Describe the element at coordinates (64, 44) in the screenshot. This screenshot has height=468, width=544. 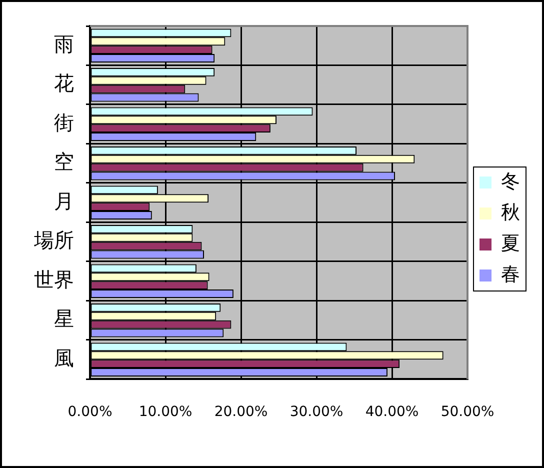
I see `y-tick-label: 雨` at that location.